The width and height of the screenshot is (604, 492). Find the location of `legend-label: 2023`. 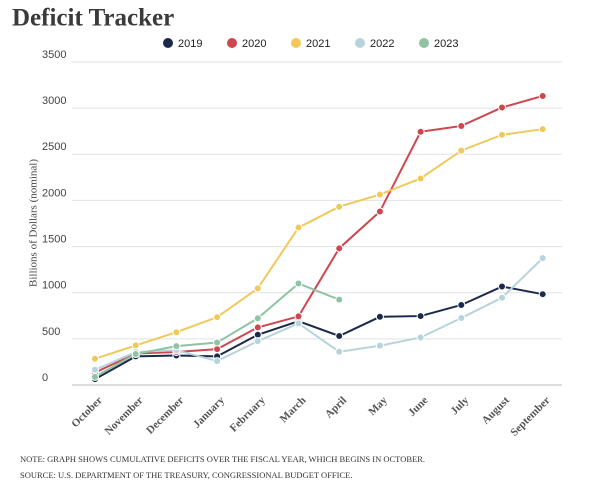

legend-label: 2023 is located at coordinates (446, 44).